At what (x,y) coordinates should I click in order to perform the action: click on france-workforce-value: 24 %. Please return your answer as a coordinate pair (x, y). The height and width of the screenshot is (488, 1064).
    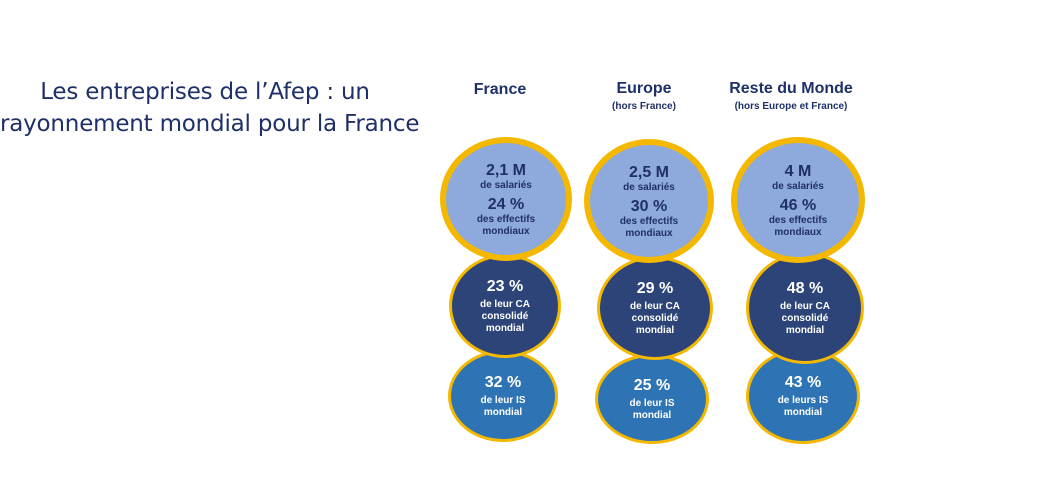
    Looking at the image, I should click on (506, 204).